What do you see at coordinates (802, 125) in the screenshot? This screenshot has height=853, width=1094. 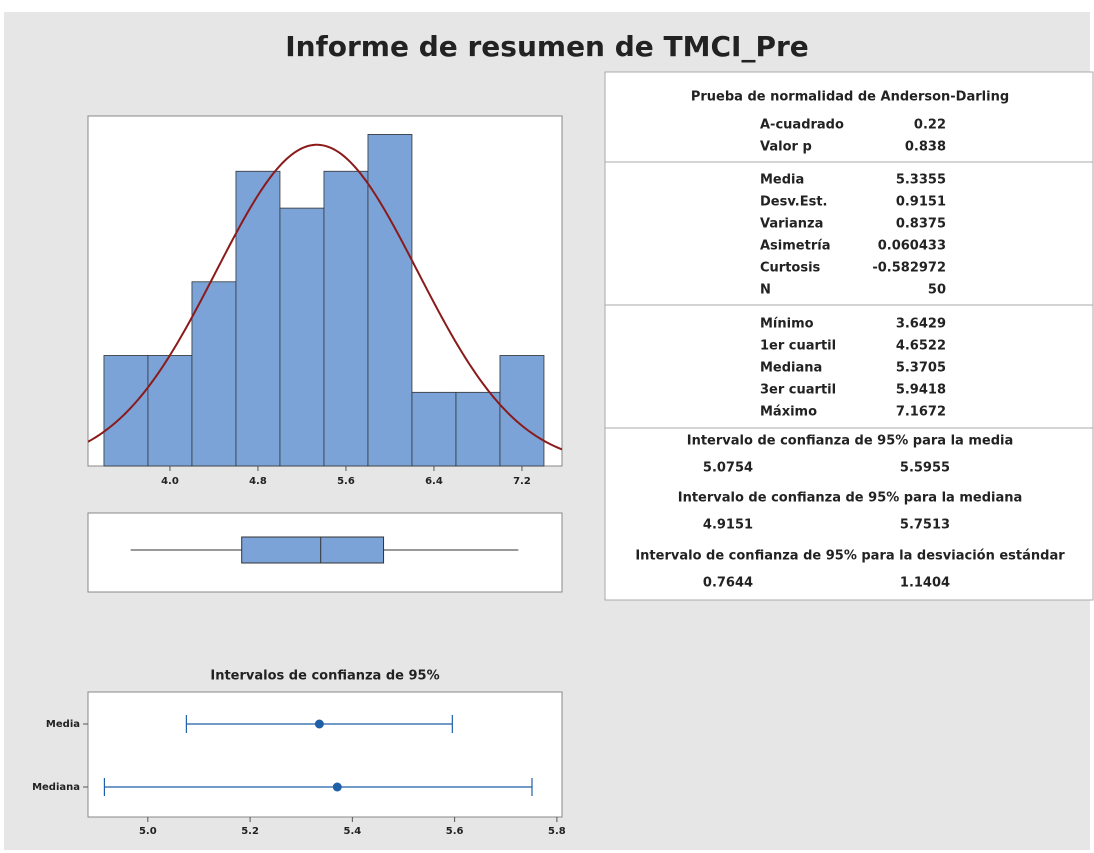 I see `stat-label: A-cuadrado` at bounding box center [802, 125].